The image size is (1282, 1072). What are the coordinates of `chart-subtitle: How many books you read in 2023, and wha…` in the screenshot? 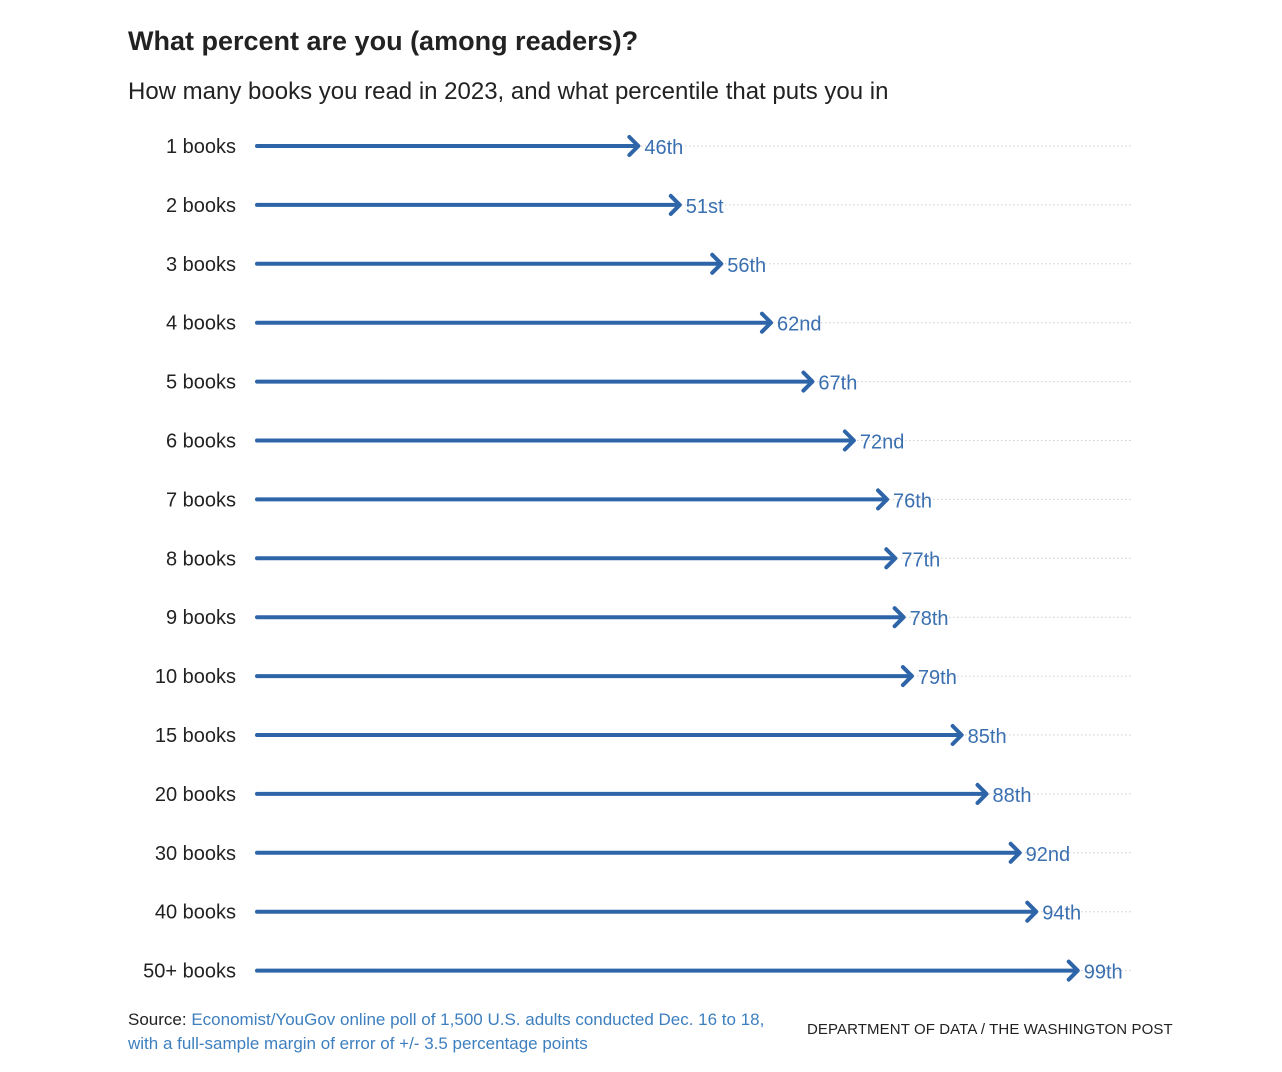 It's located at (508, 91).